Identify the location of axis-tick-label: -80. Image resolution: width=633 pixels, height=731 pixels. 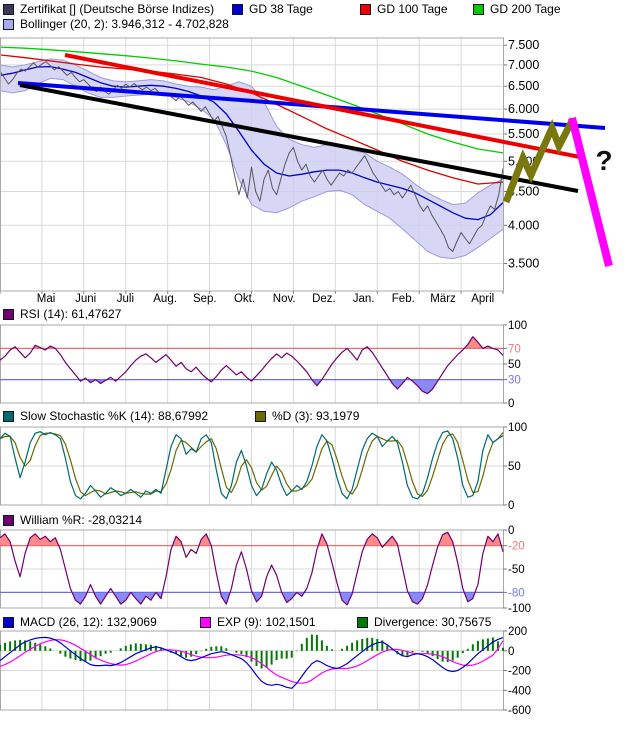
(516, 593).